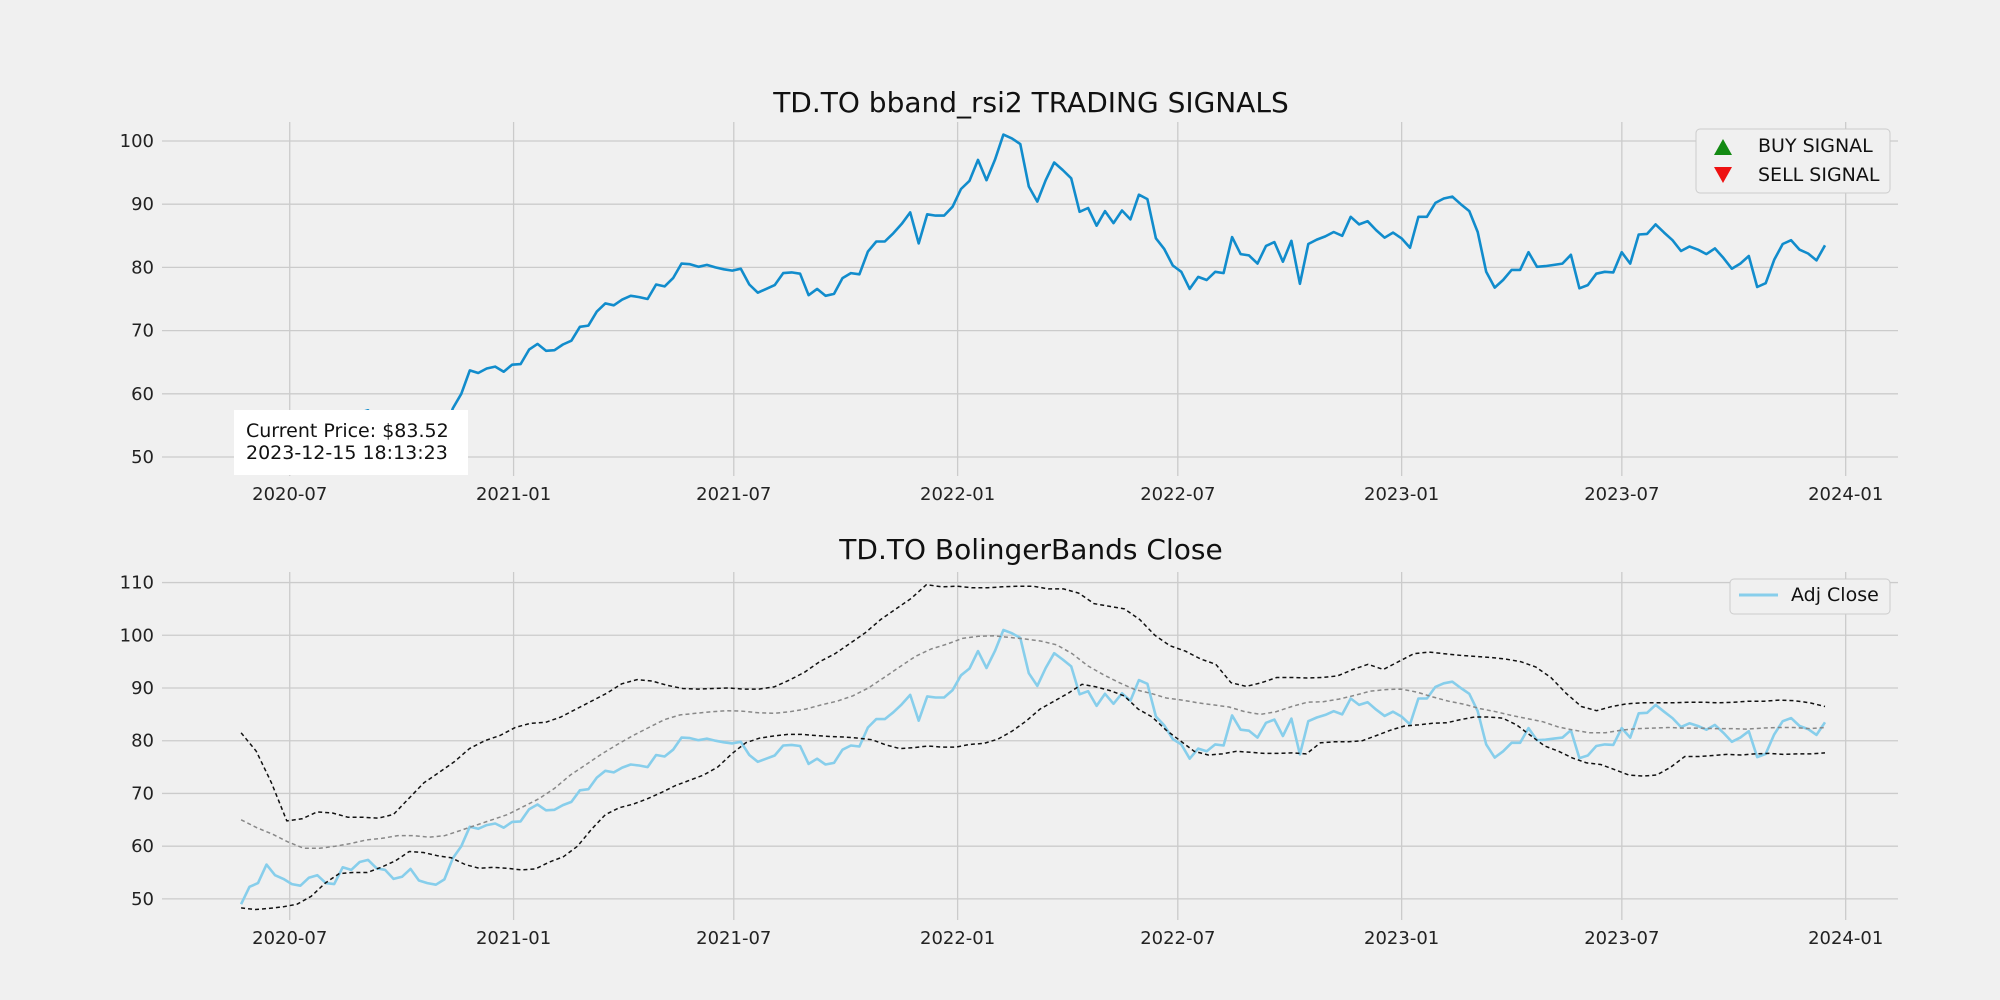 The width and height of the screenshot is (2000, 1000). What do you see at coordinates (1819, 175) in the screenshot?
I see `legend-sell-signal: SELL SIGNAL` at bounding box center [1819, 175].